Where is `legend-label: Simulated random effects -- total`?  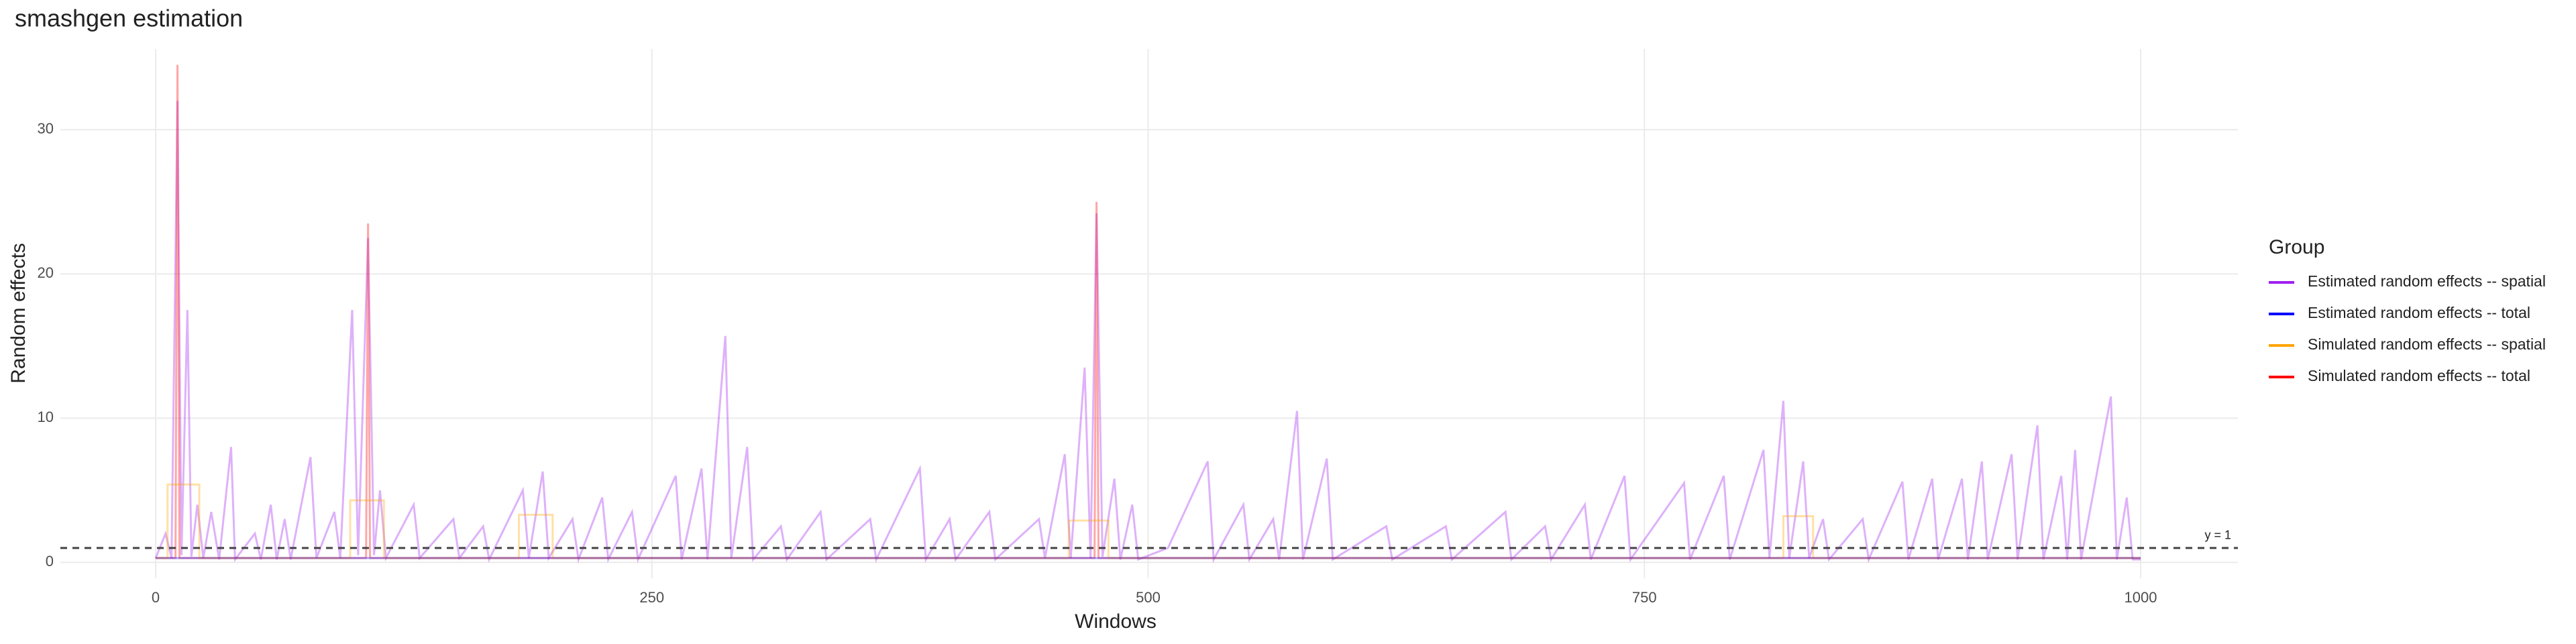
legend-label: Simulated random effects -- total is located at coordinates (2419, 375).